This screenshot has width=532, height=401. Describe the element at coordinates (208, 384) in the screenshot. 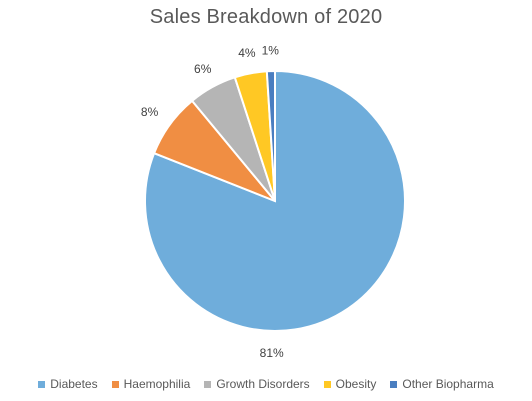

I see `legend-swatch-growth-disorders` at that location.